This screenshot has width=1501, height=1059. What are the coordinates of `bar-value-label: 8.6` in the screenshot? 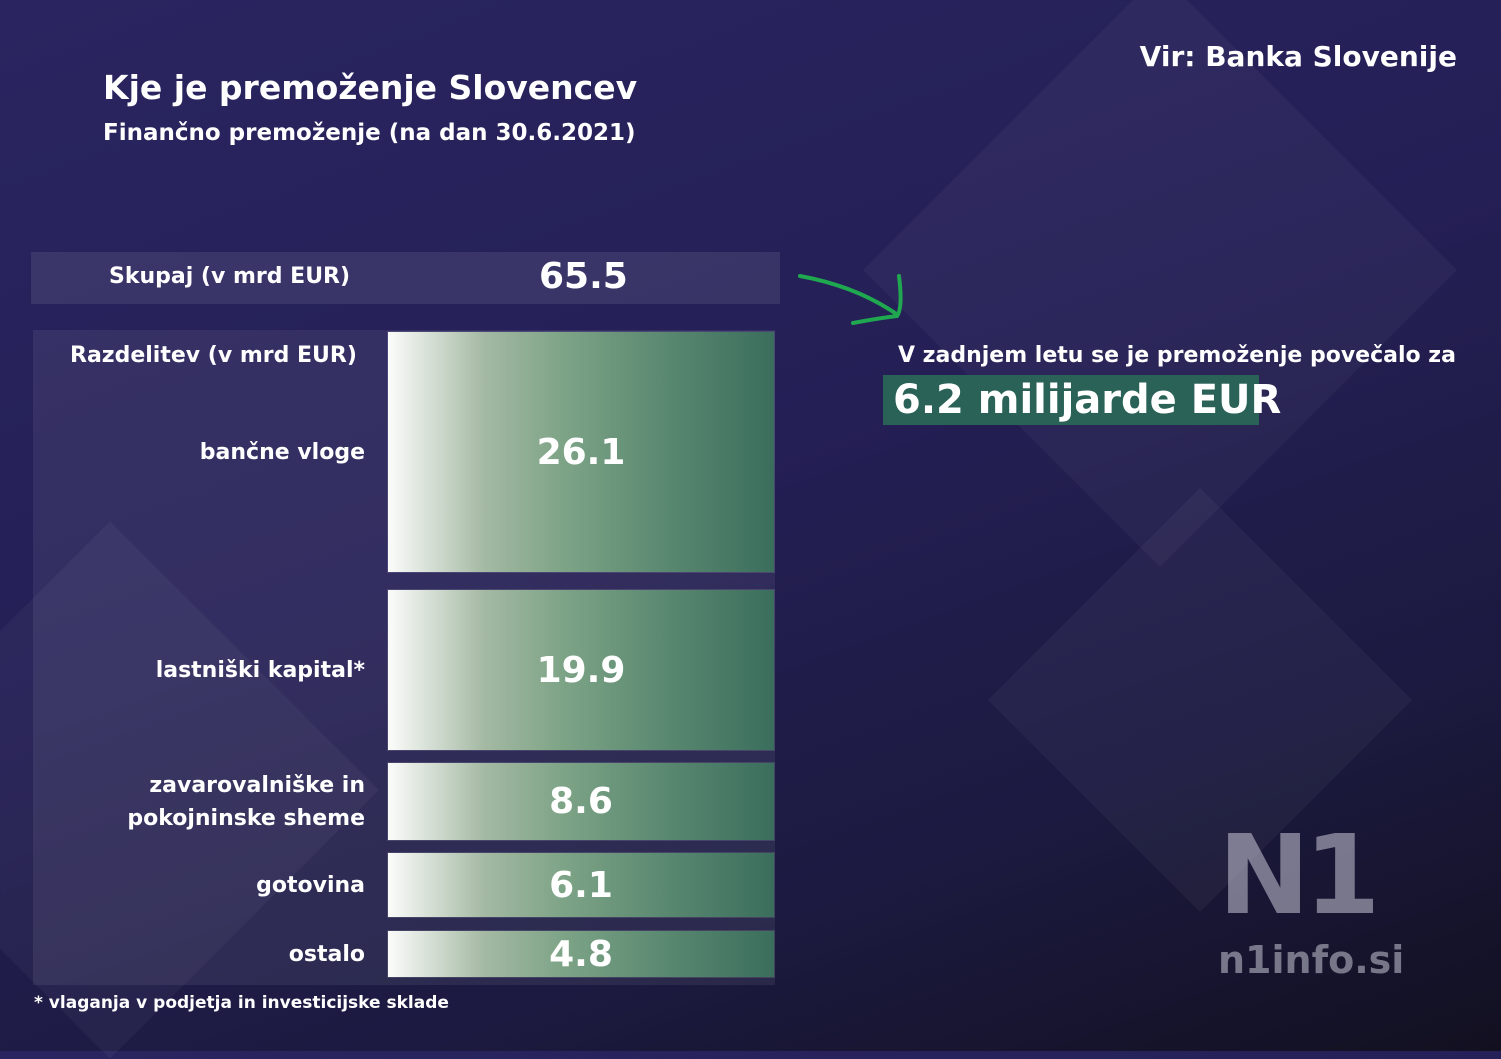 It's located at (581, 801).